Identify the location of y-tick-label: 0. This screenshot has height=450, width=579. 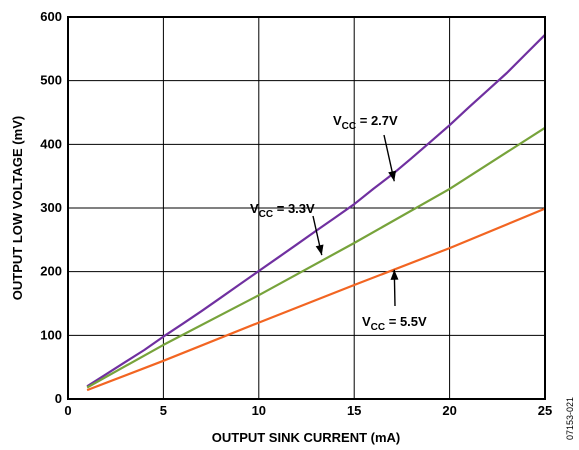
(58, 398).